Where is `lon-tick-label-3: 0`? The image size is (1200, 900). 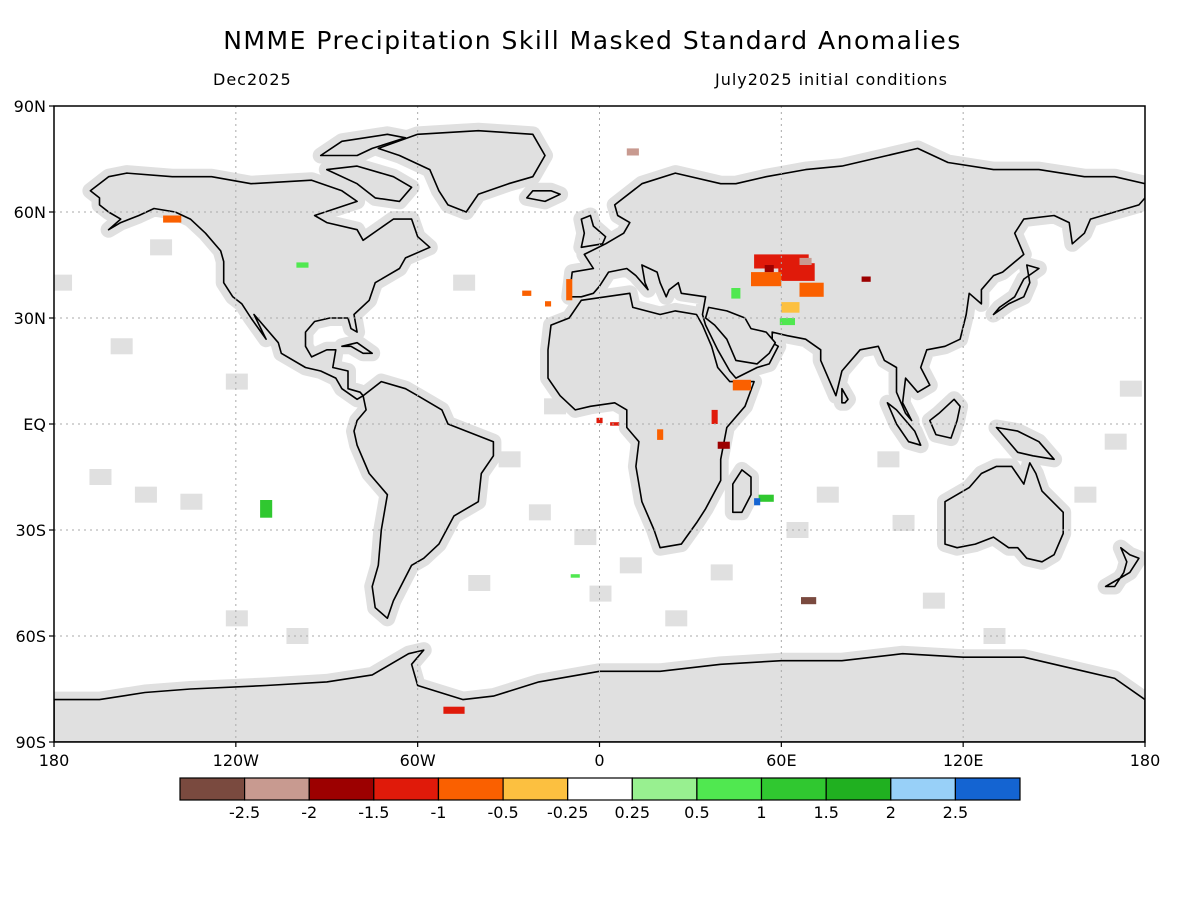 lon-tick-label-3: 0 is located at coordinates (599, 760).